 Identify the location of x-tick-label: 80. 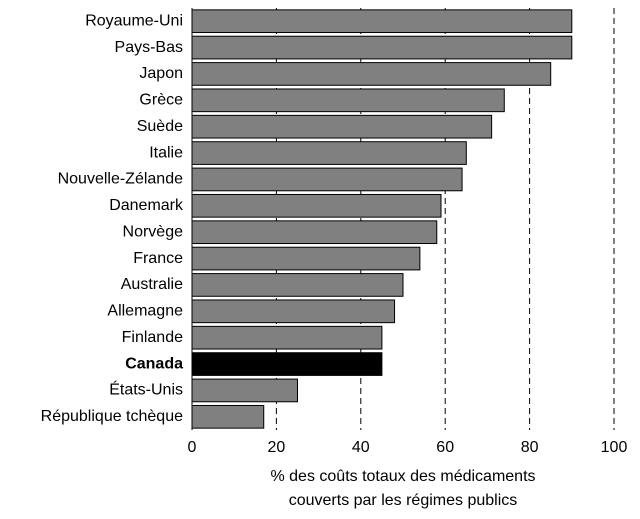
(530, 447).